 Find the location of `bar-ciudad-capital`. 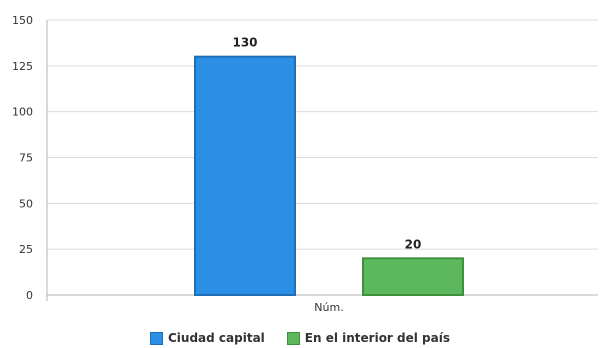

bar-ciudad-capital is located at coordinates (245, 175).